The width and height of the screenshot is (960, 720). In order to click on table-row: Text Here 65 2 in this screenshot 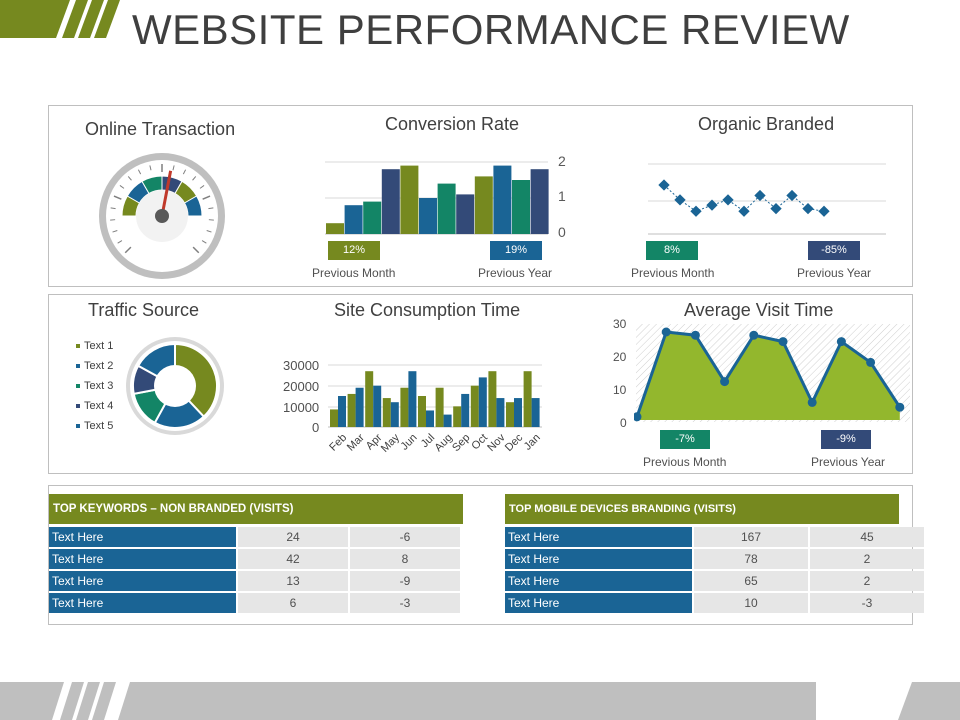, I will do `click(714, 581)`.